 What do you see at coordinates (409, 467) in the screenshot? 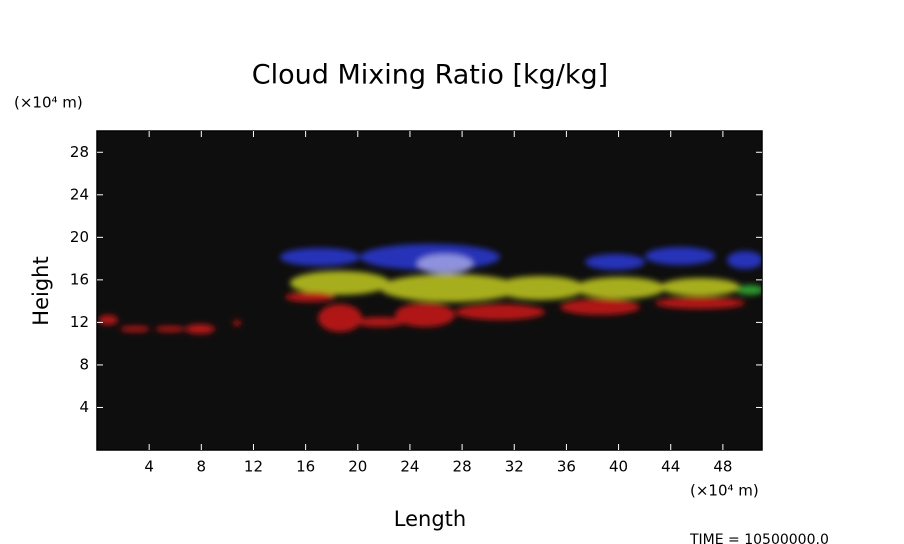
I see `x-tick-label: 24` at bounding box center [409, 467].